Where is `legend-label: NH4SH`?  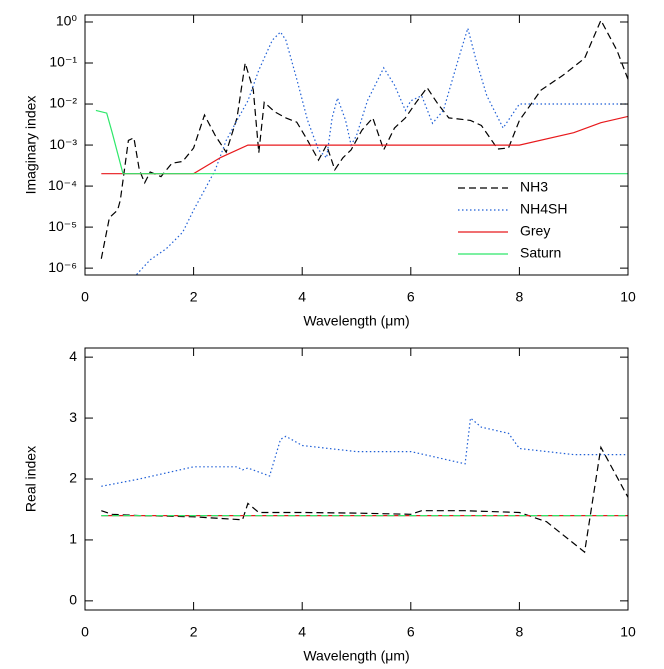 legend-label: NH4SH is located at coordinates (543, 209).